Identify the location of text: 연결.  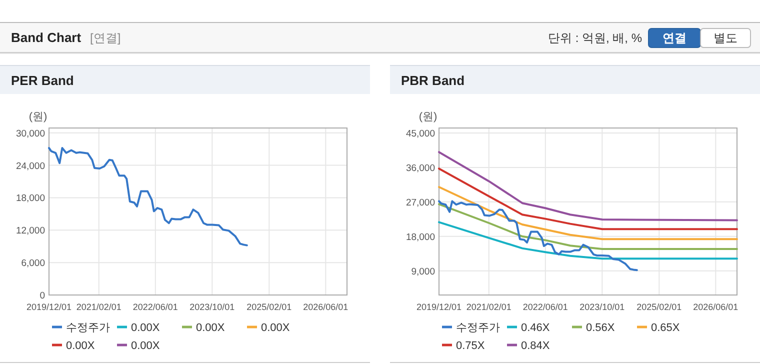
(674, 38).